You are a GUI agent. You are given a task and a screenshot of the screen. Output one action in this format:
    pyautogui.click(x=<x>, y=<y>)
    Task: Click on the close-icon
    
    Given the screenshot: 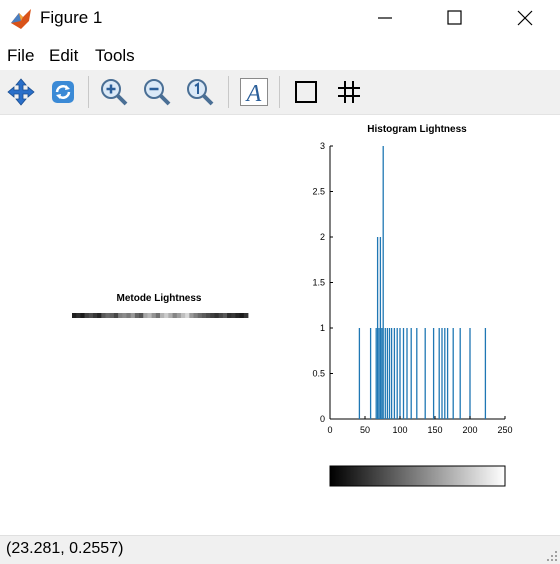 What is the action you would take?
    pyautogui.click(x=525, y=18)
    